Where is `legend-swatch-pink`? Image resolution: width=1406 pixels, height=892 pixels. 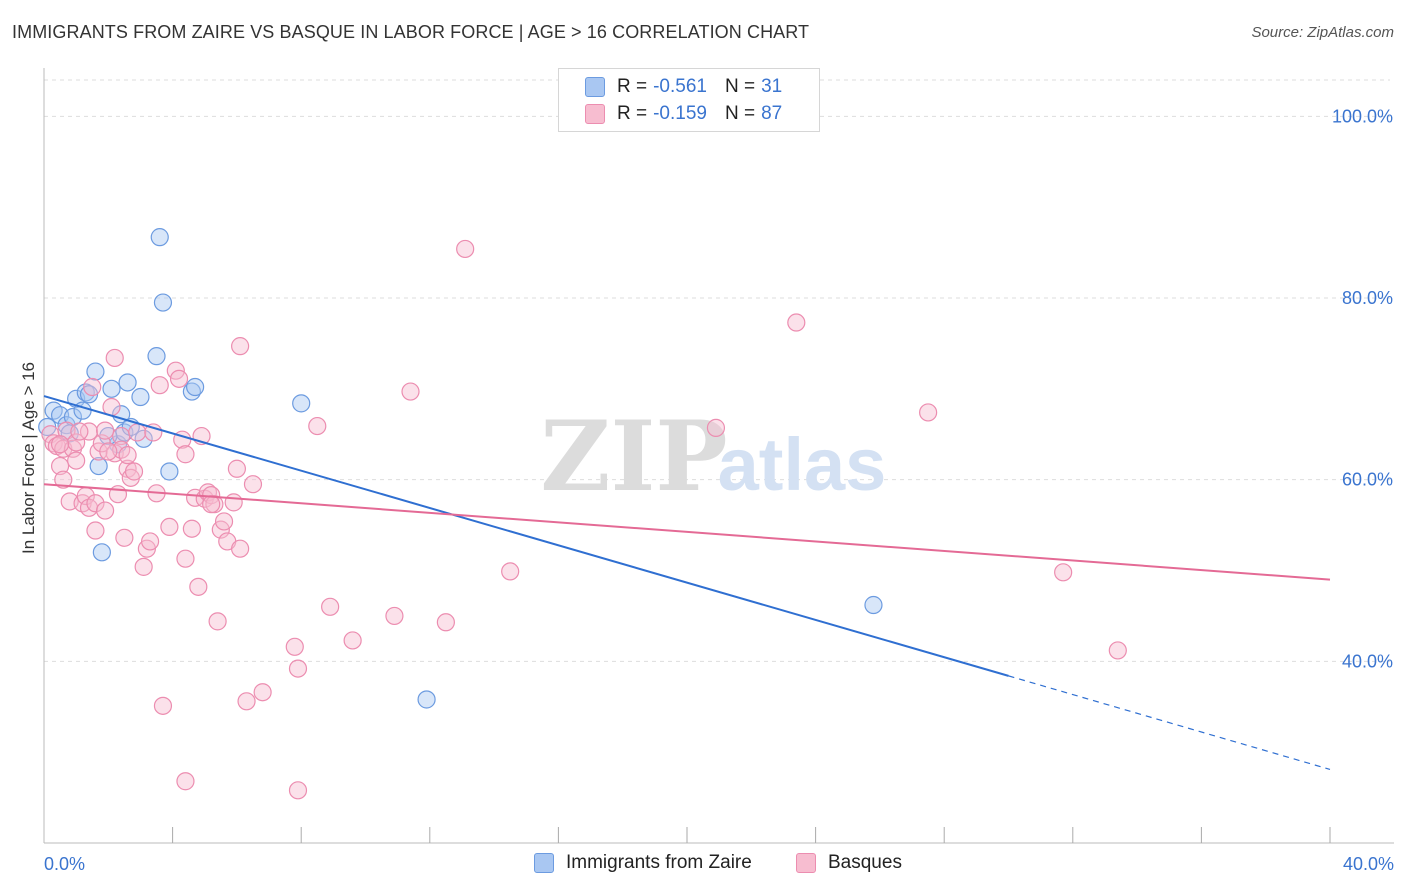 legend-swatch-pink is located at coordinates (595, 114).